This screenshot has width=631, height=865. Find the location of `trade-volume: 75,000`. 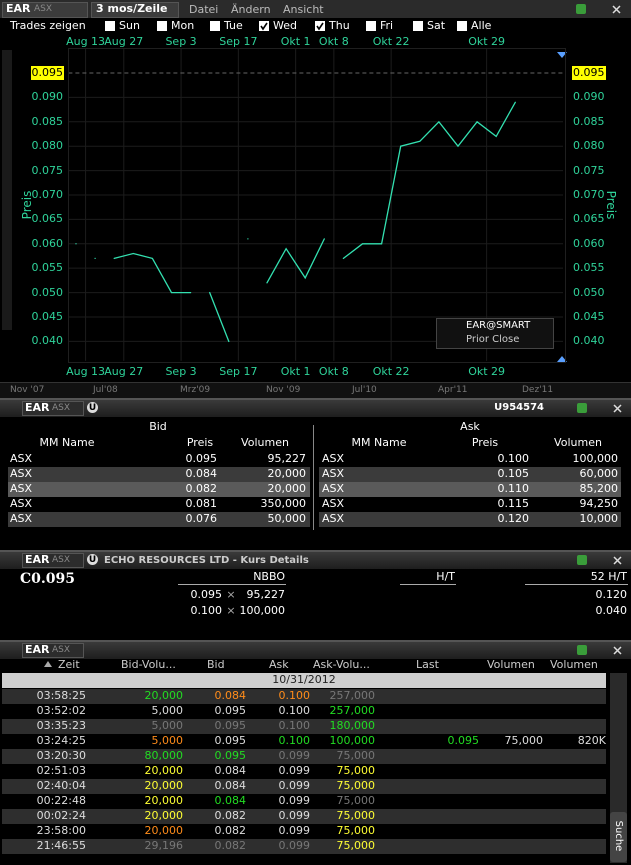

trade-volume: 75,000 is located at coordinates (524, 740).